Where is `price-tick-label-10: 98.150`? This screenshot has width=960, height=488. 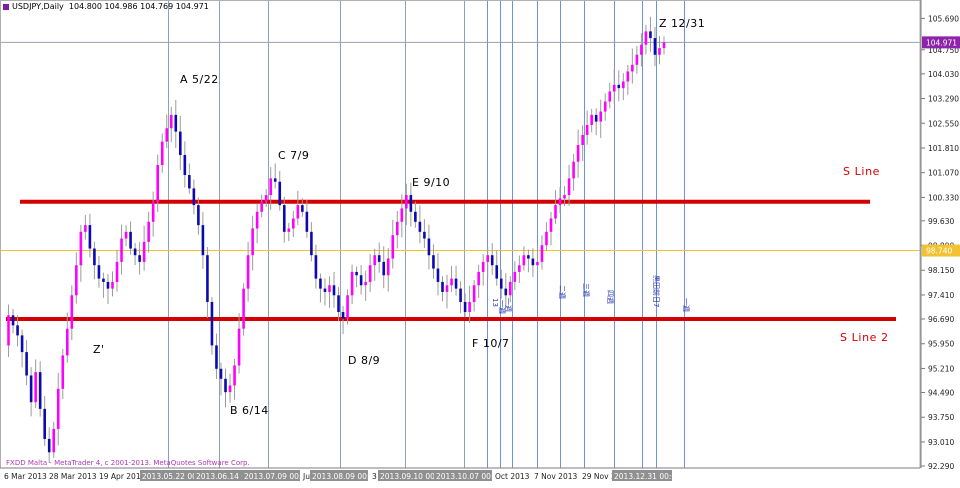 price-tick-label-10: 98.150 is located at coordinates (941, 270).